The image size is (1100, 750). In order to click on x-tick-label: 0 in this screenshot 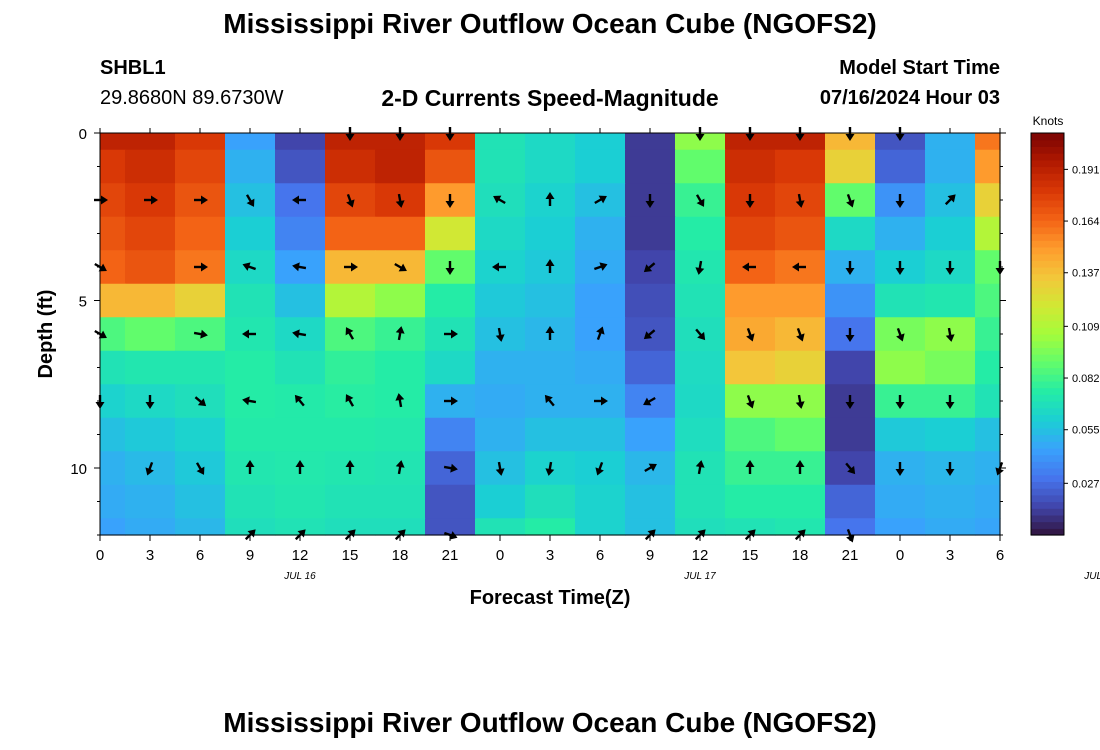, I will do `click(100, 555)`.